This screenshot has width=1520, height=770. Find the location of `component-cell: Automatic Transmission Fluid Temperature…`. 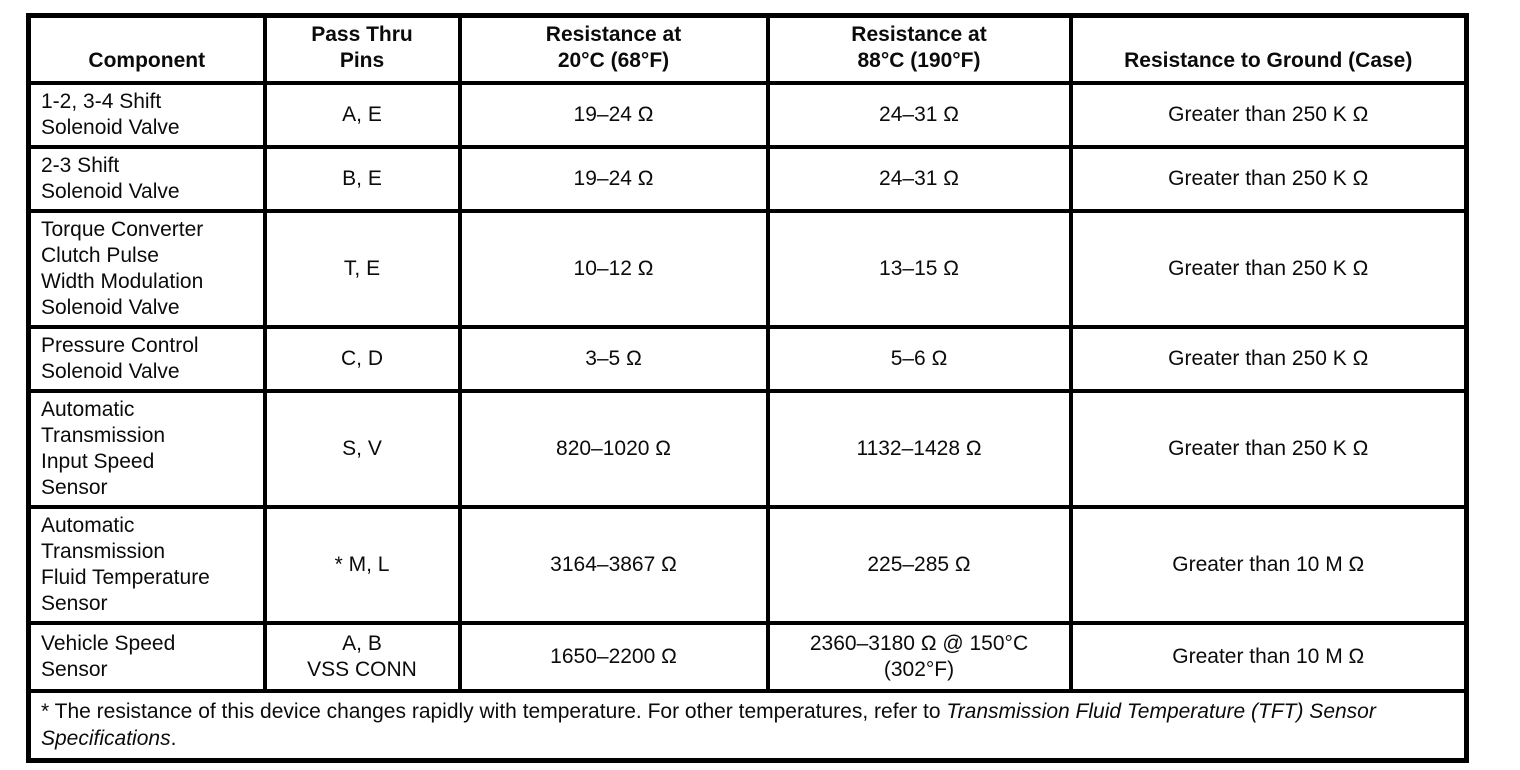

component-cell: Automatic Transmission Fluid Temperature… is located at coordinates (146, 565).